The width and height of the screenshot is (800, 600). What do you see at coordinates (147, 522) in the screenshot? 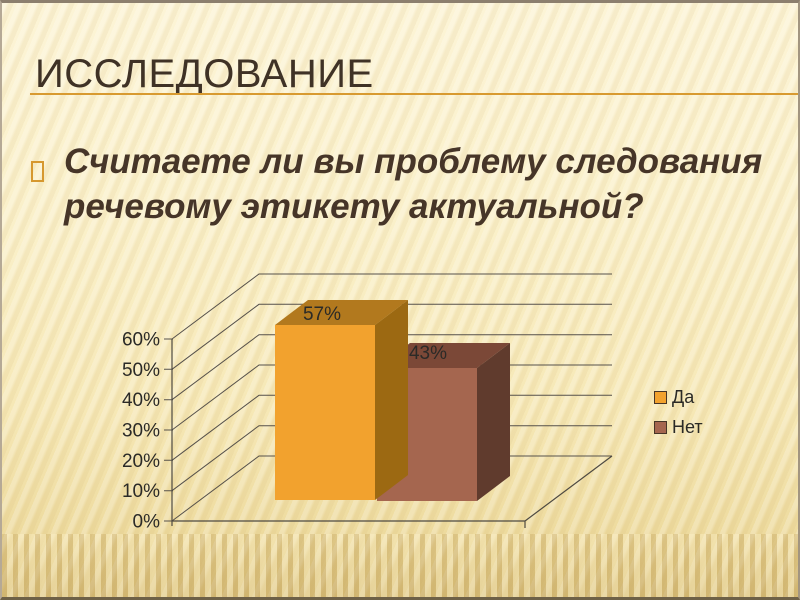
I see `y-tick-label: 0%` at bounding box center [147, 522].